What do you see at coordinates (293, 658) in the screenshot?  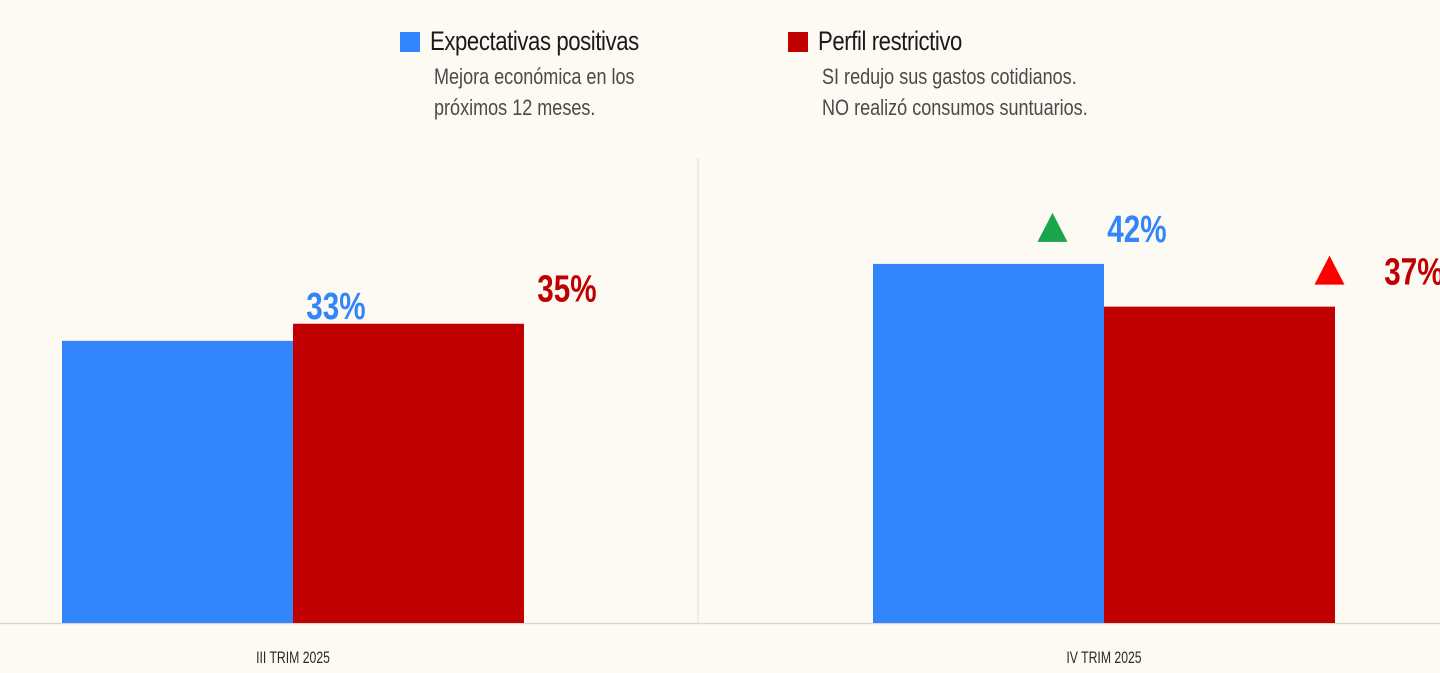 I see `category-label: III TRIM 2025` at bounding box center [293, 658].